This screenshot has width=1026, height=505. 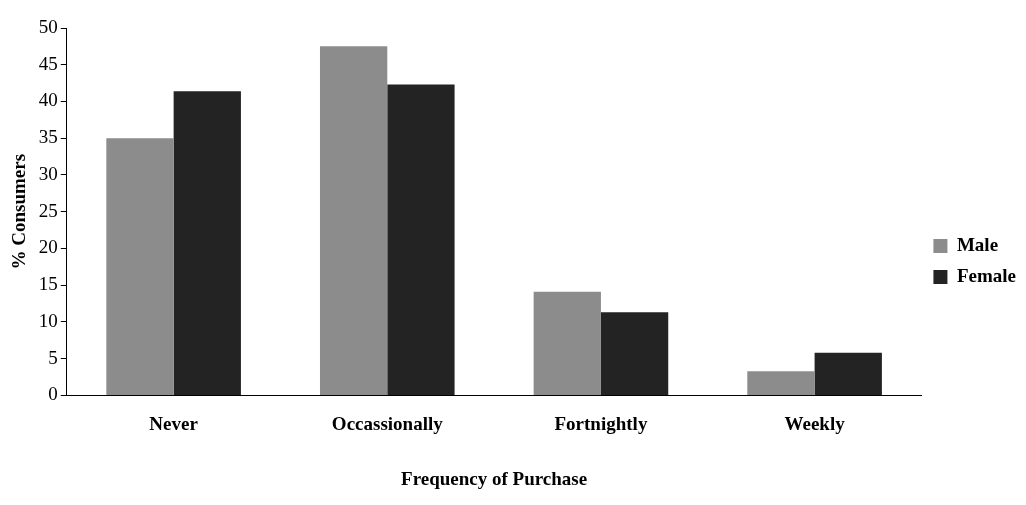 I want to click on y-tick-label: 25, so click(x=48, y=210).